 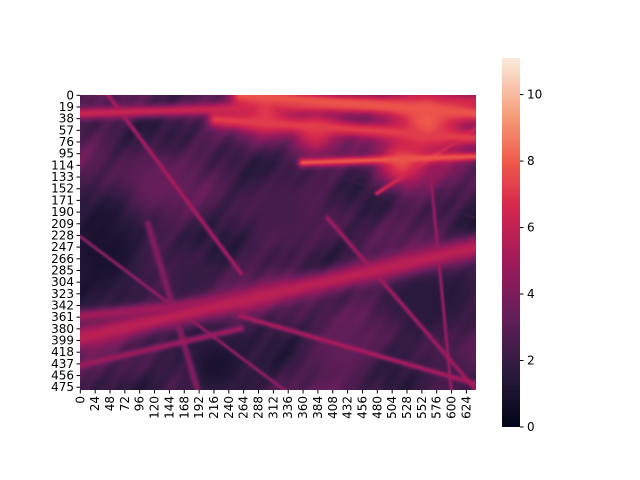 What do you see at coordinates (377, 407) in the screenshot?
I see `x-tick-label: 480` at bounding box center [377, 407].